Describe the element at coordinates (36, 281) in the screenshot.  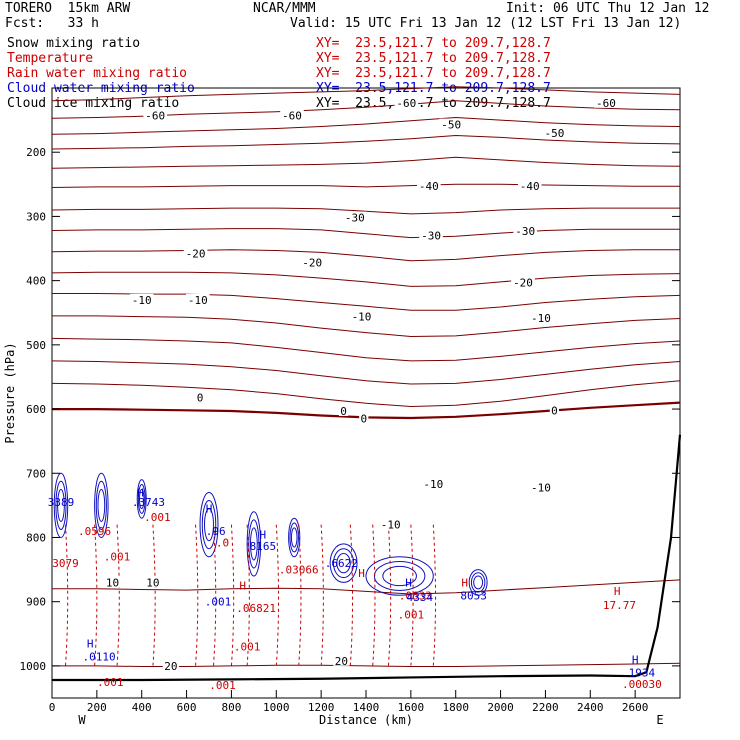
I see `y-tick-label: 400` at that location.